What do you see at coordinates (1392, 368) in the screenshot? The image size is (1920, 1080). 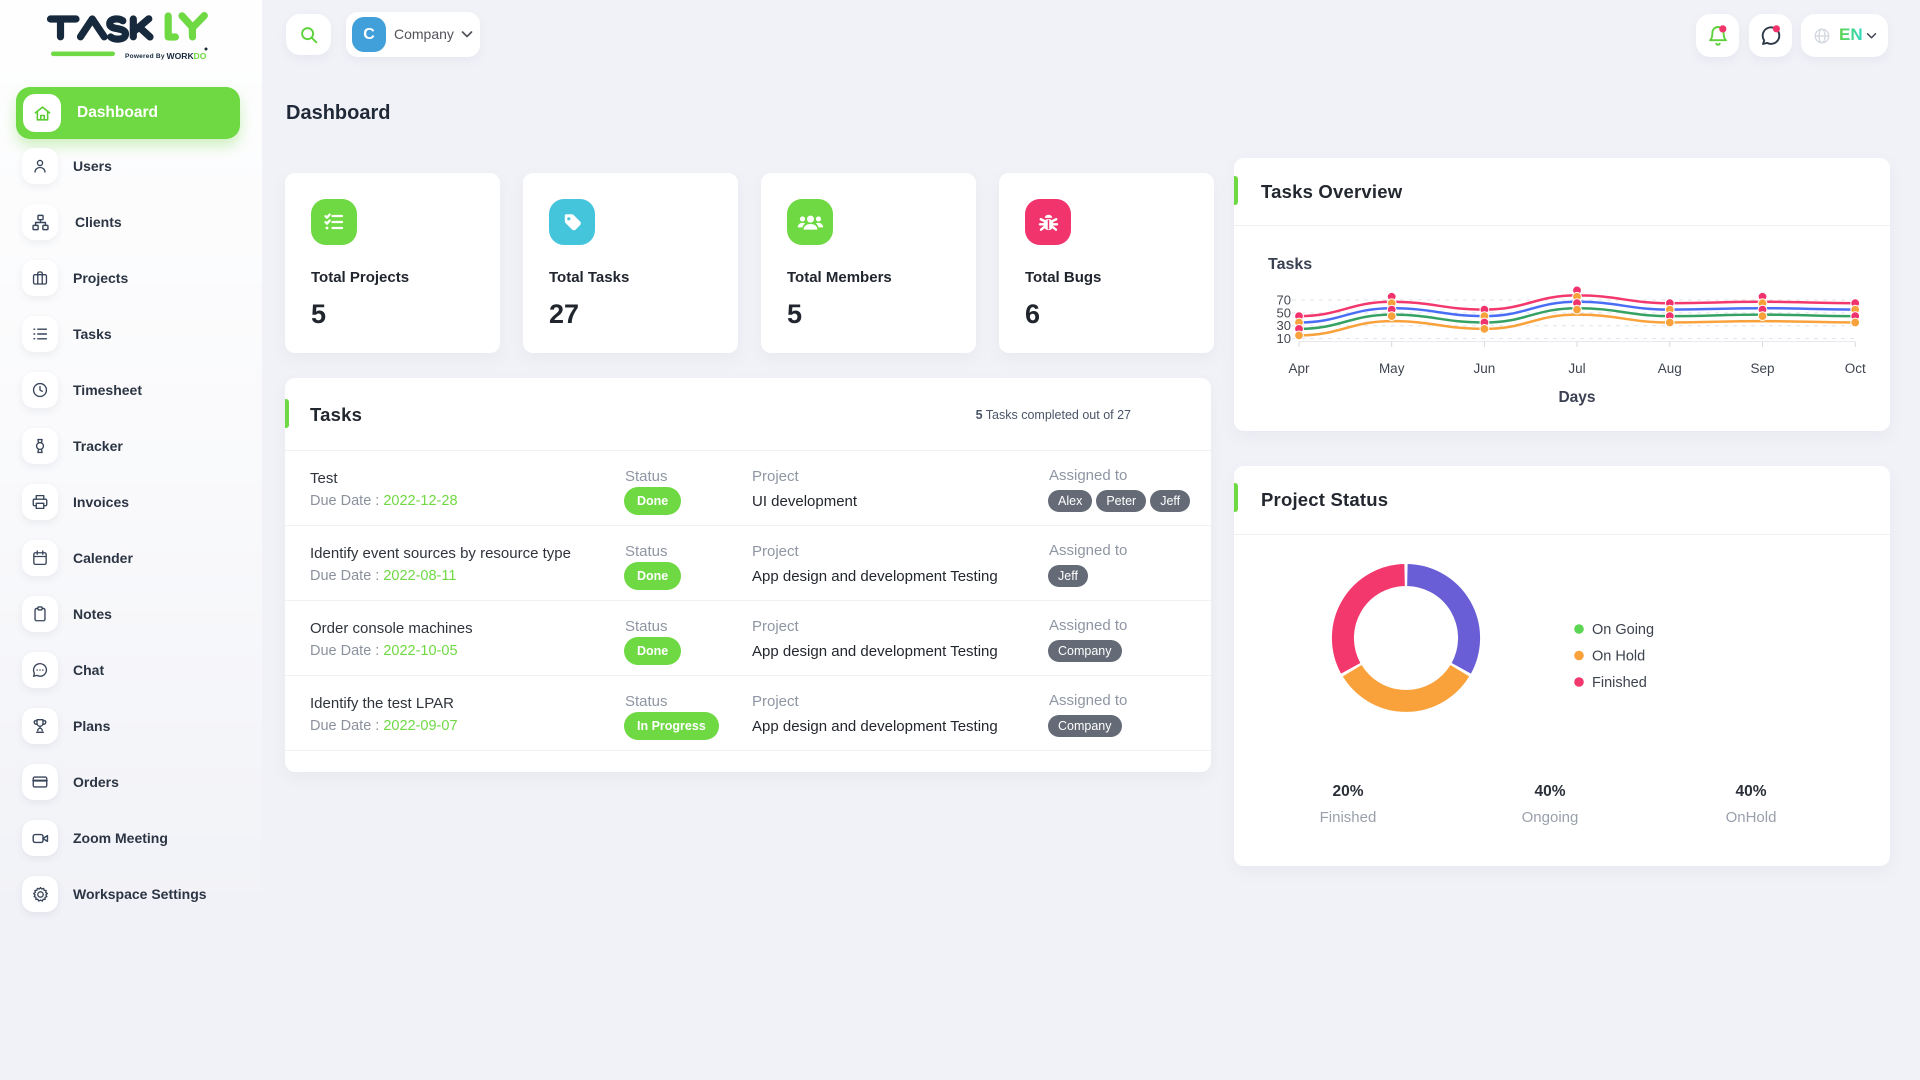 I see `svg-text: May` at bounding box center [1392, 368].